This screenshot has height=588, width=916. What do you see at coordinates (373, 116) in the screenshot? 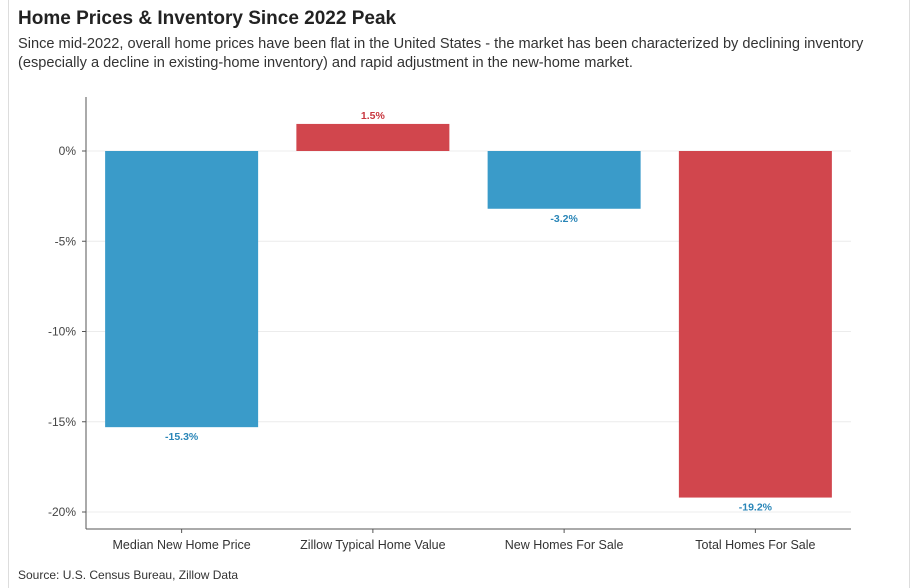
I see `bar-value-label: 1.5%` at bounding box center [373, 116].